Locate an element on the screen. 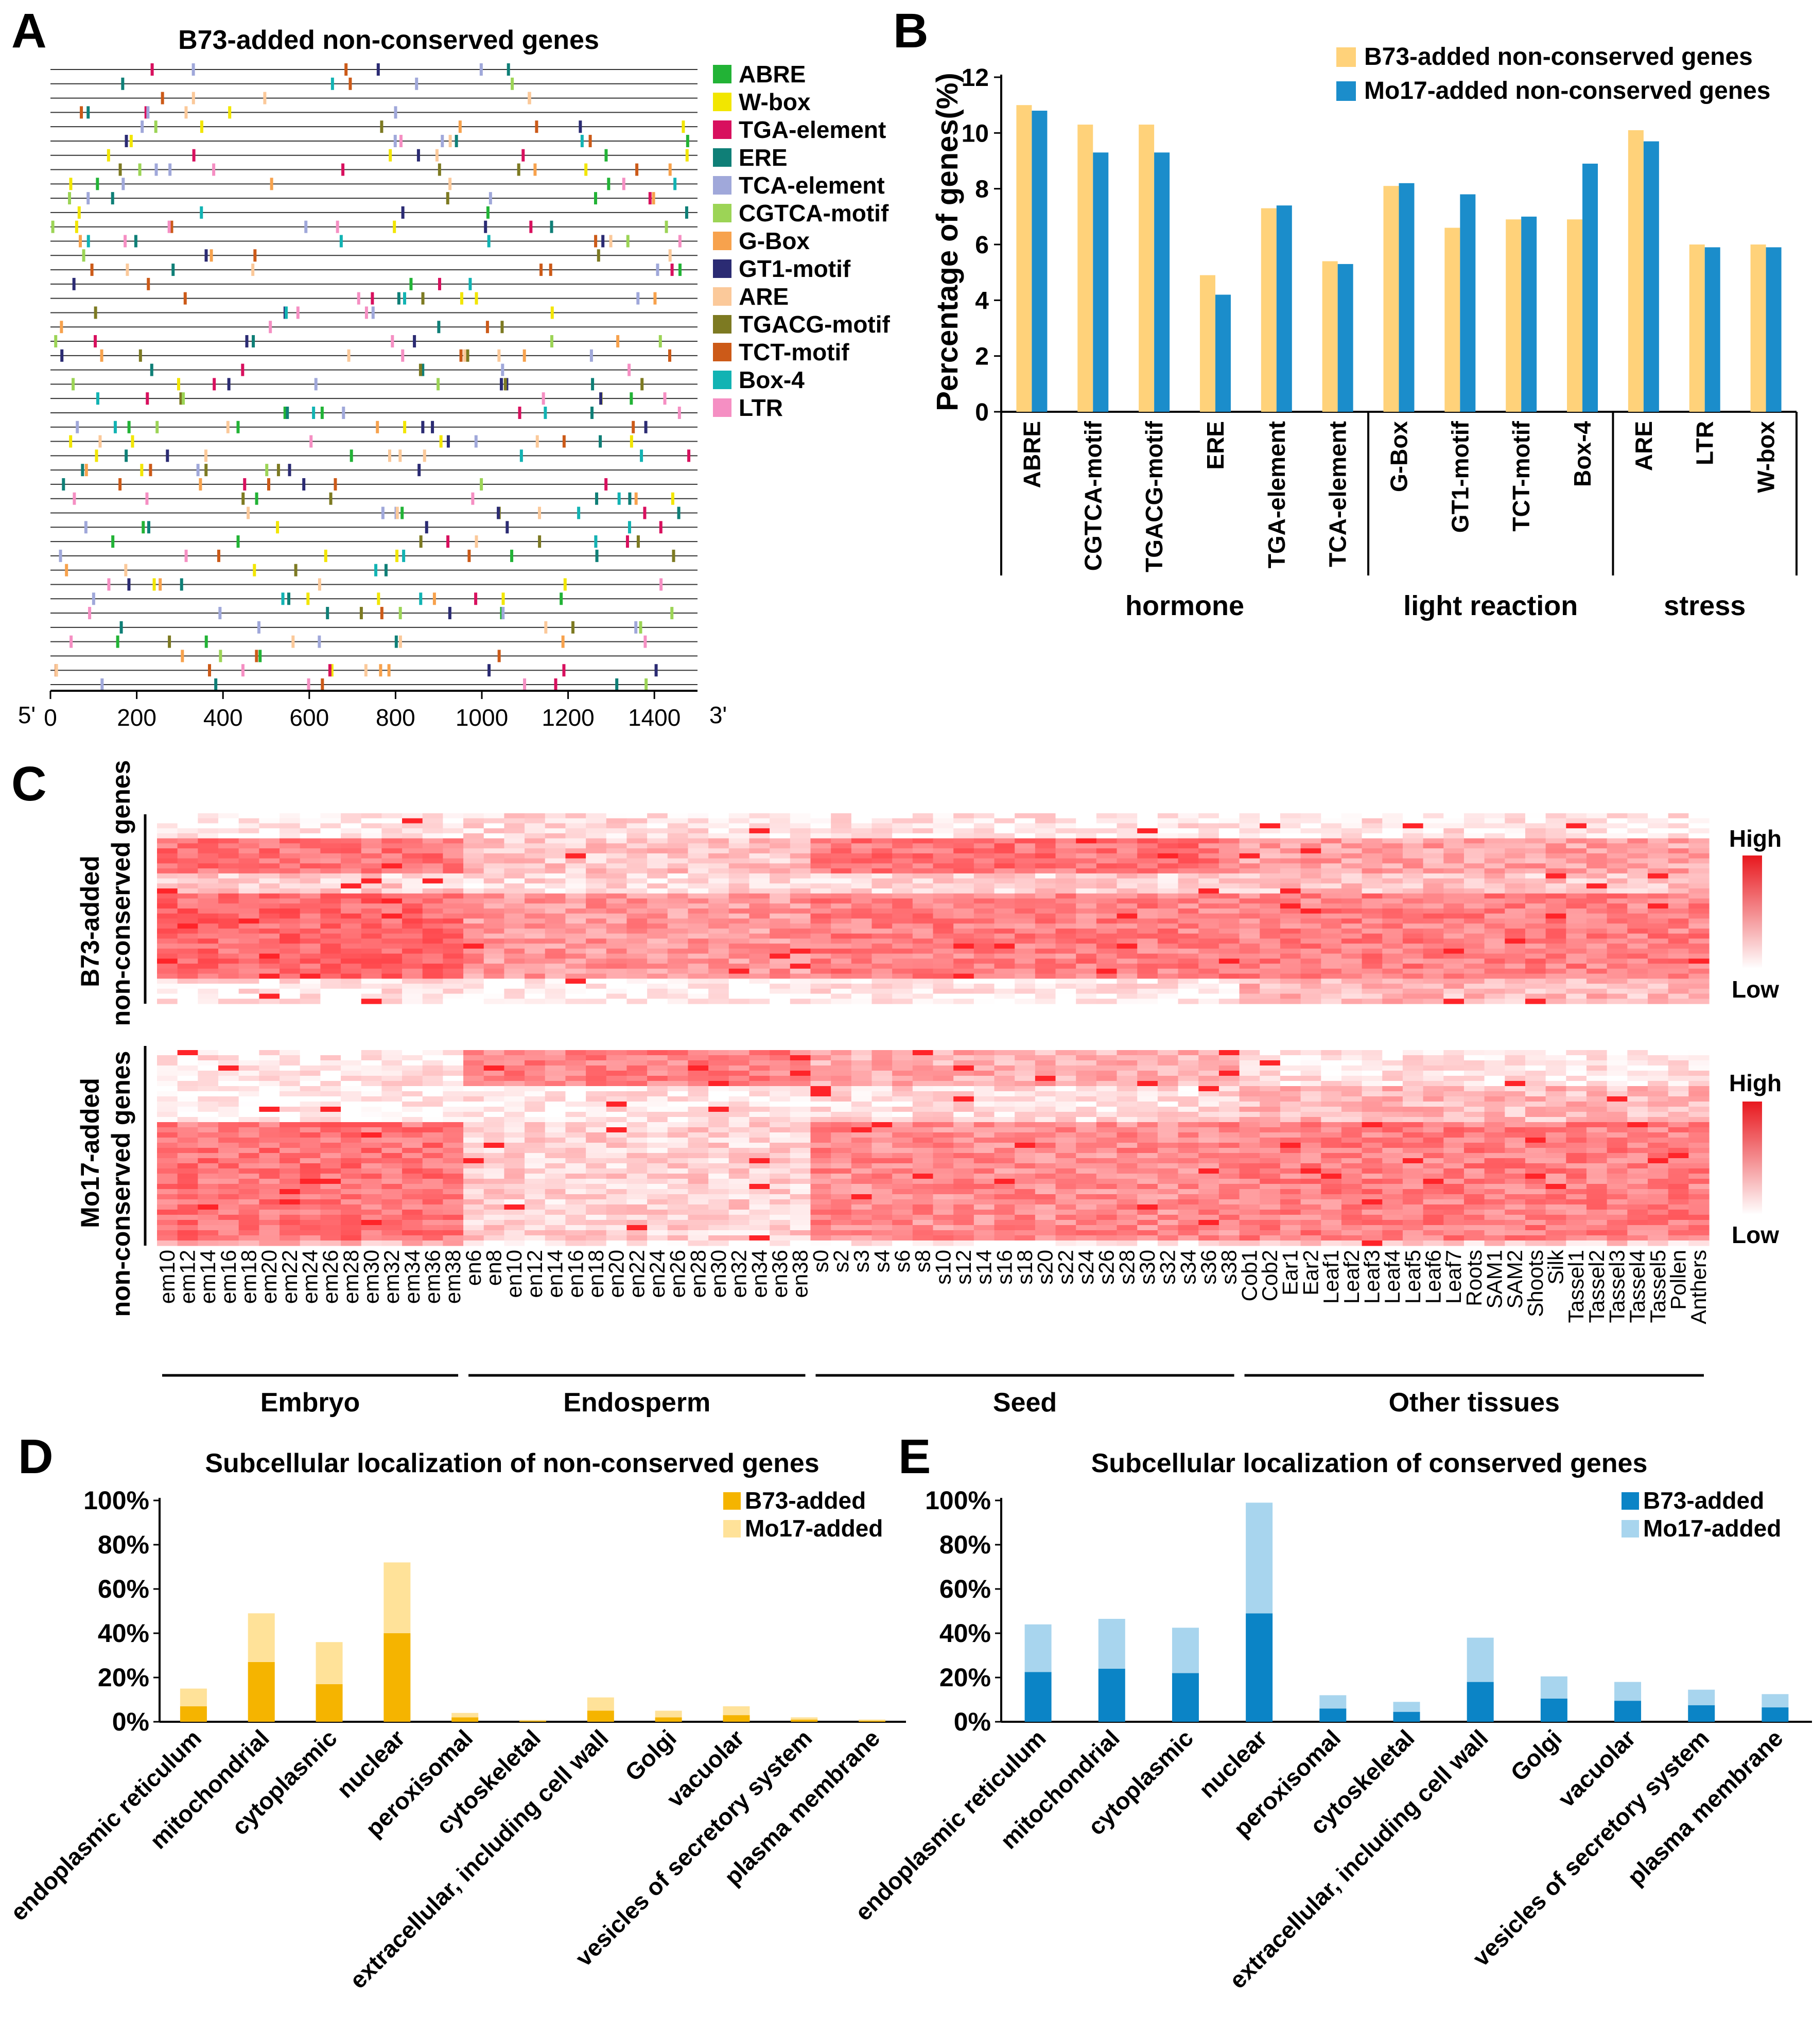 The image size is (1813, 2044). panel-label-c: C is located at coordinates (29, 784).